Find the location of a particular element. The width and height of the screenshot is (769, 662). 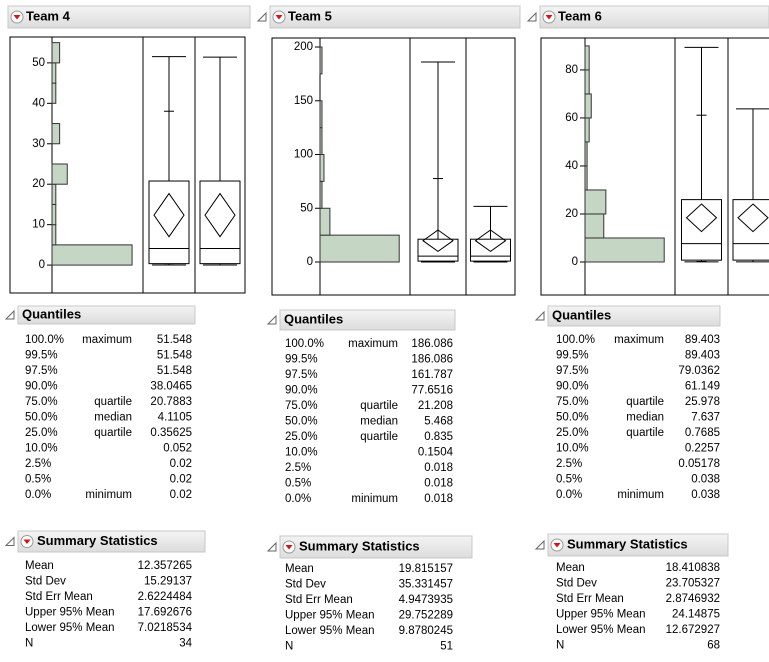

stat-label: Upper 95% Mean is located at coordinates (330, 616).